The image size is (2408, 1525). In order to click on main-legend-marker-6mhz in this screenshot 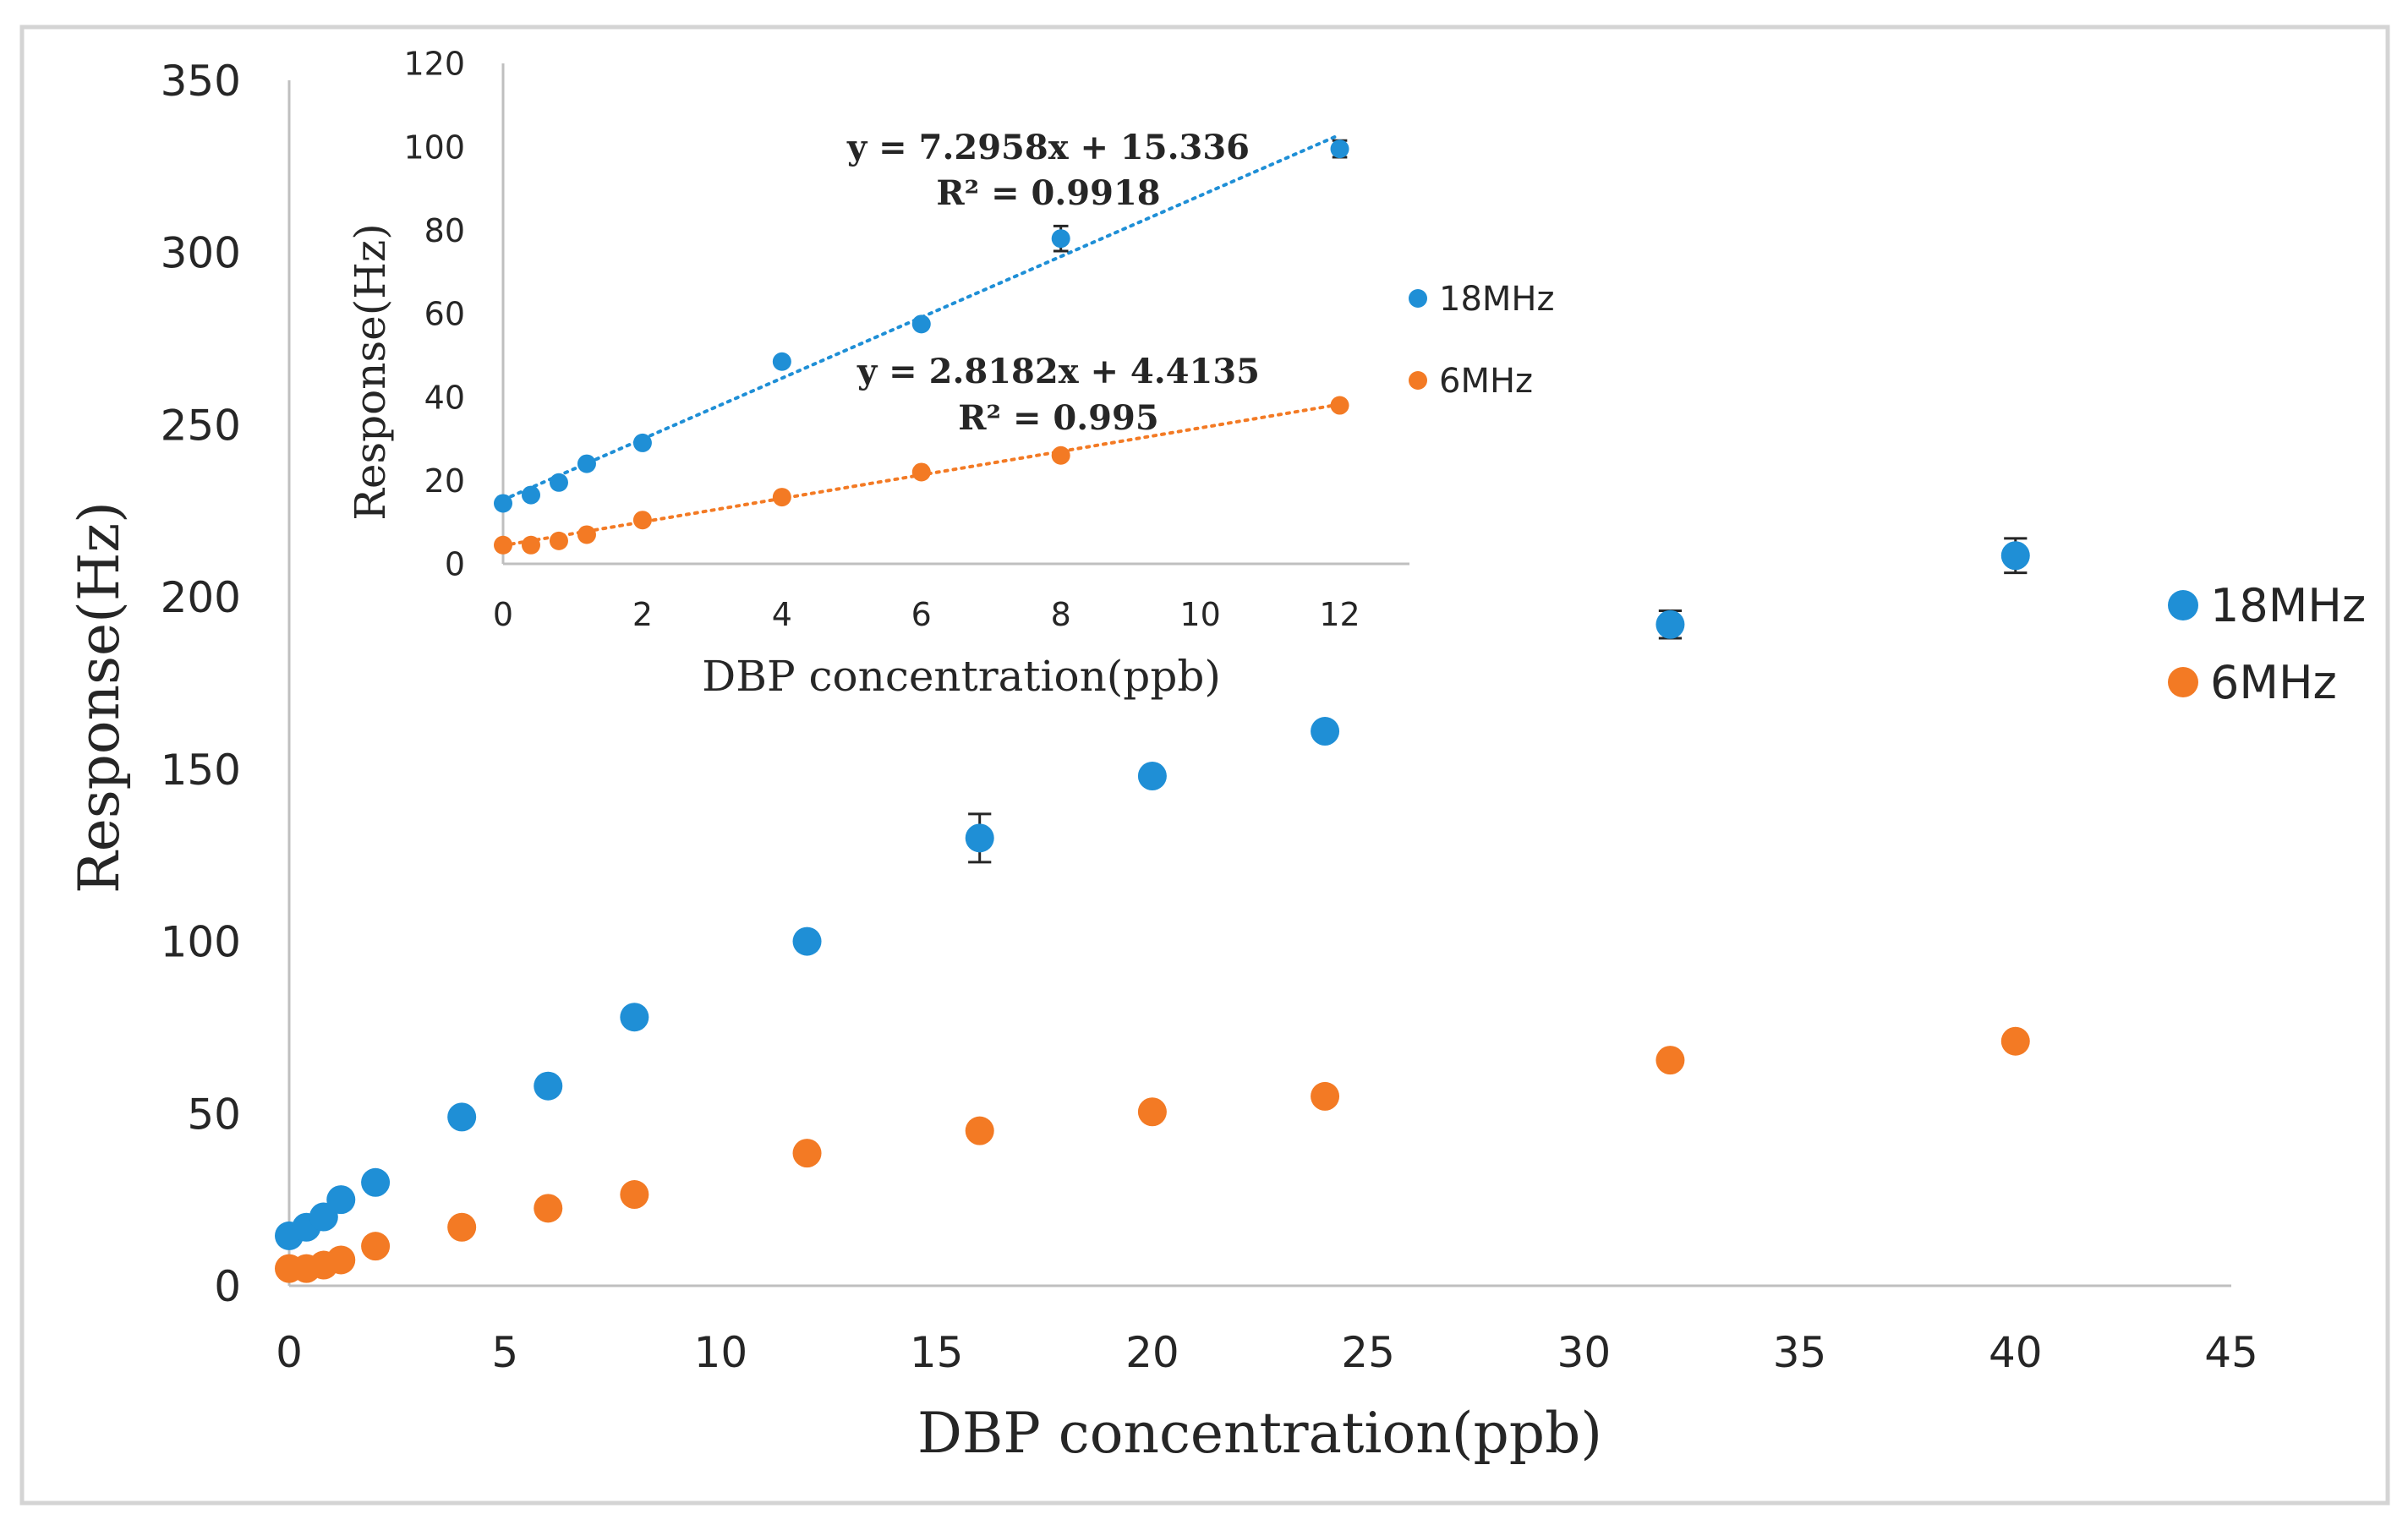, I will do `click(2183, 682)`.